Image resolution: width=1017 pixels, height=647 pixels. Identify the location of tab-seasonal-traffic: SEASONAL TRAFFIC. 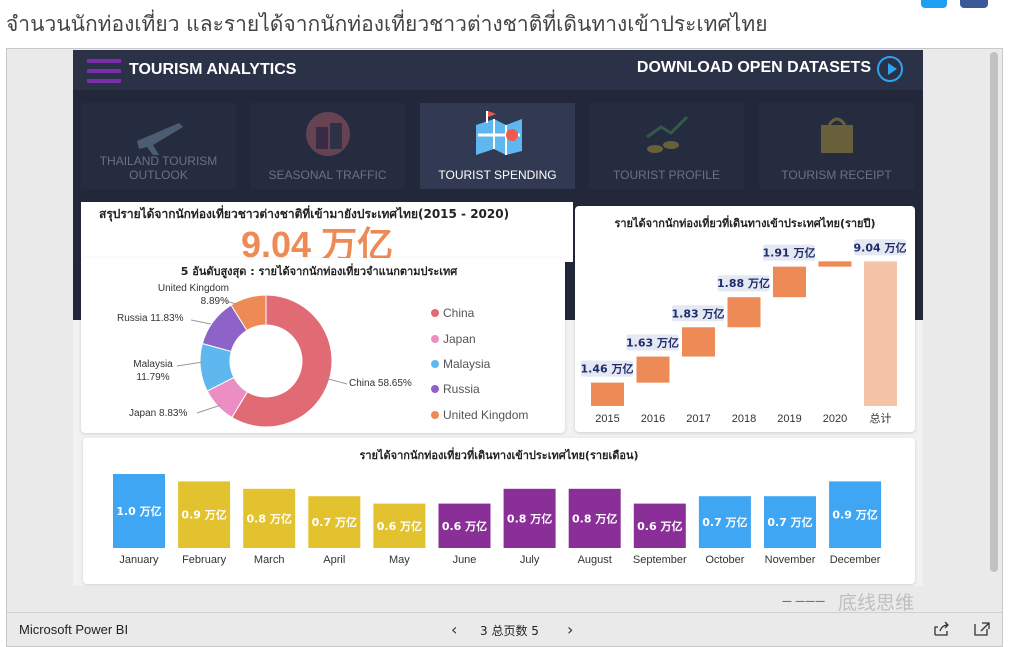
(327, 146).